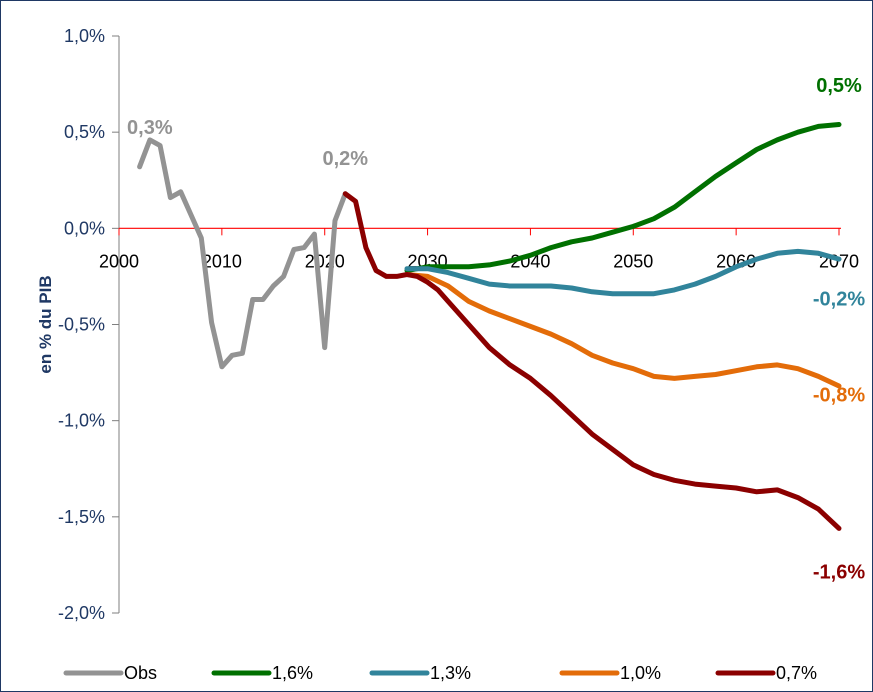  What do you see at coordinates (150, 128) in the screenshot?
I see `data-label: 0,3%` at bounding box center [150, 128].